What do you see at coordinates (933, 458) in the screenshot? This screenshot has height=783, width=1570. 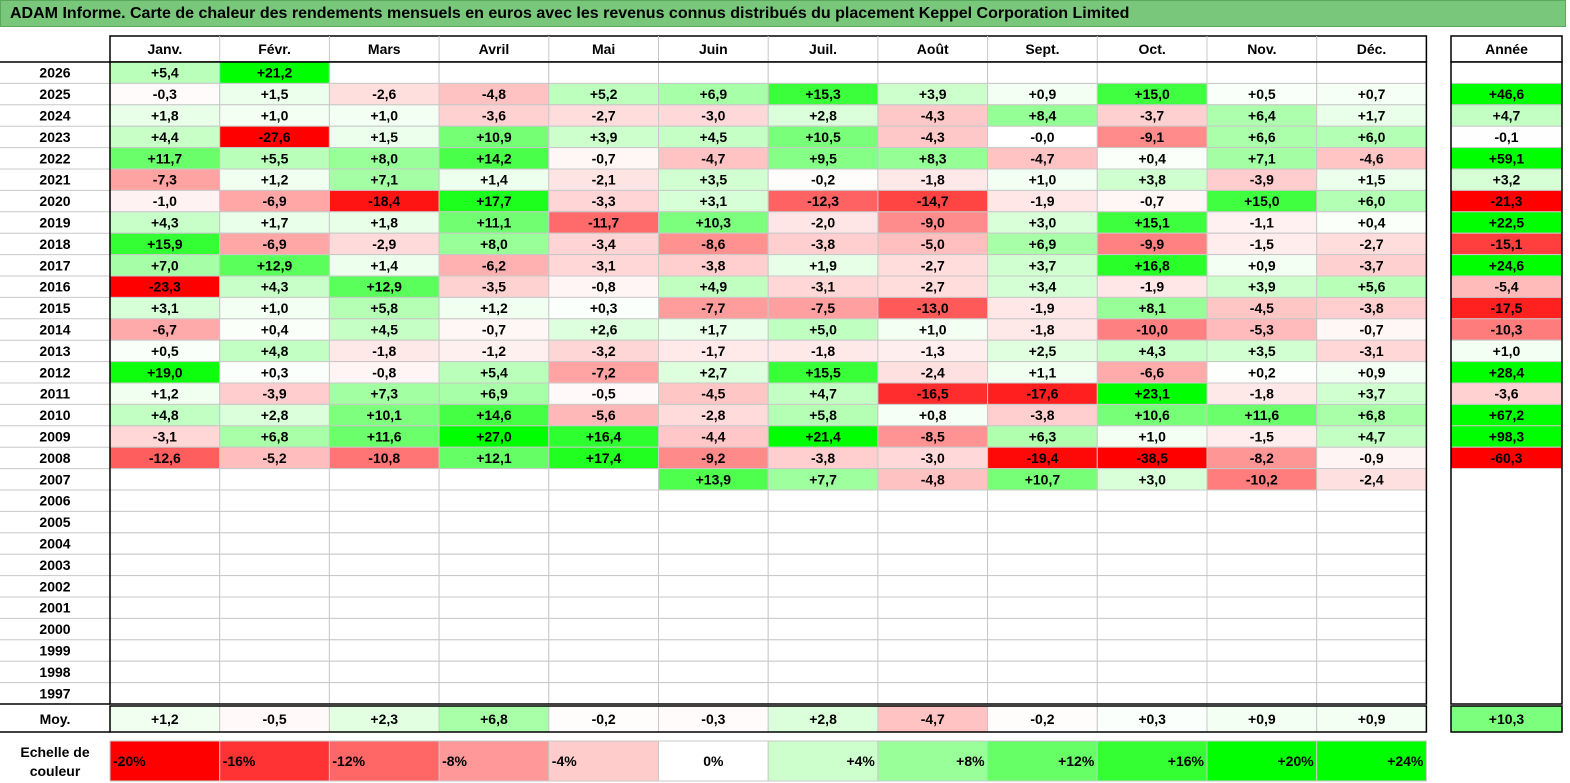 I see `cell-value: -3,0` at bounding box center [933, 458].